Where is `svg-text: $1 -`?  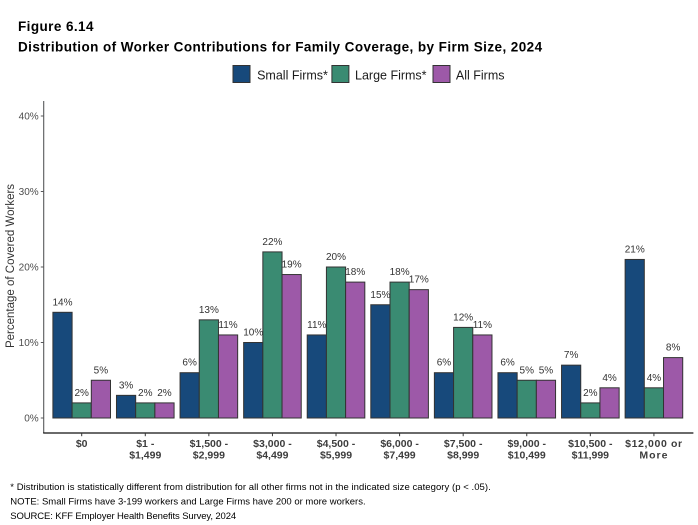
svg-text: $1 - is located at coordinates (145, 444).